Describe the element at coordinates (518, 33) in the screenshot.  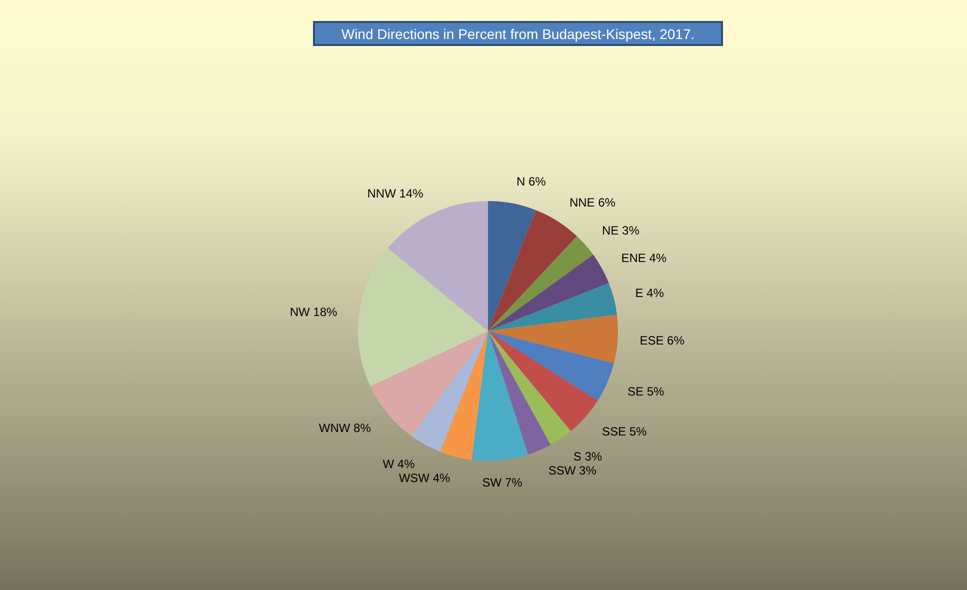
I see `chart-title: Wind Directions in Percent from Budapest-Kispest, 2017.` at that location.